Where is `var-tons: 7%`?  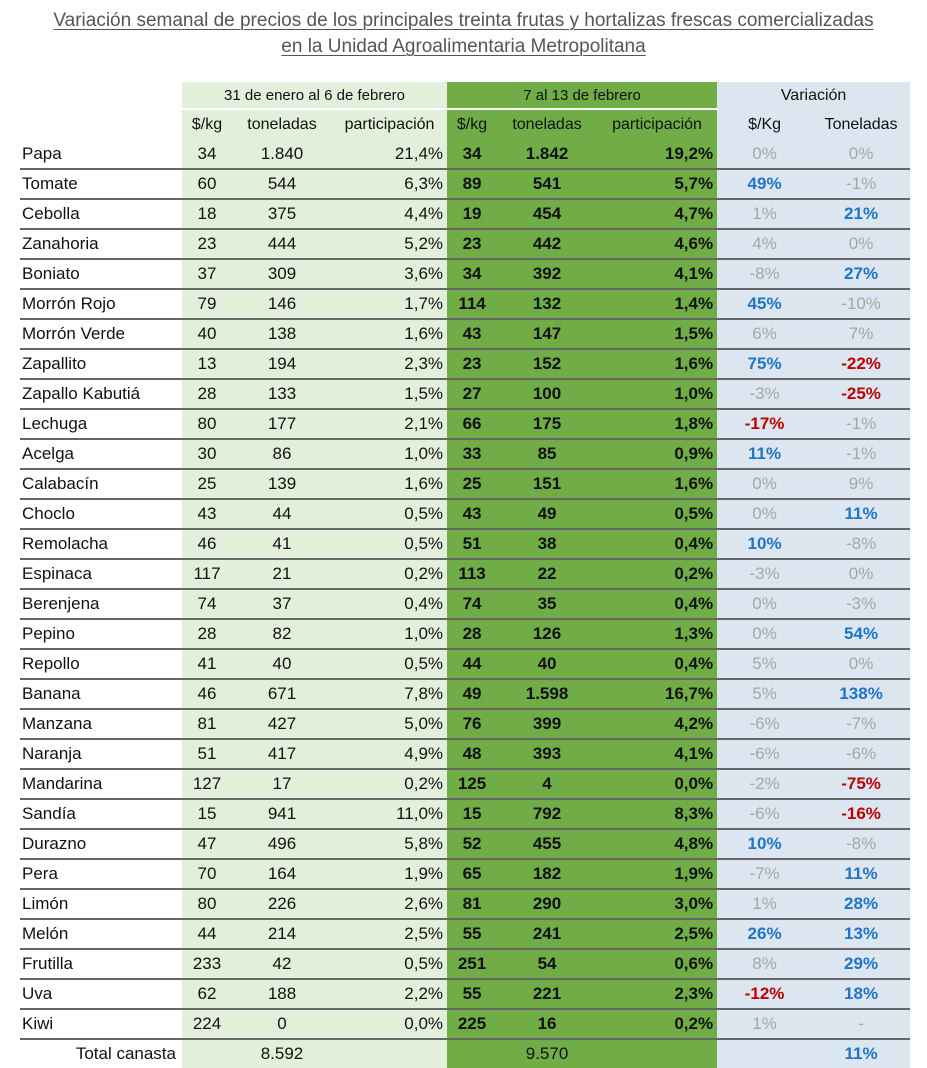 var-tons: 7% is located at coordinates (861, 334).